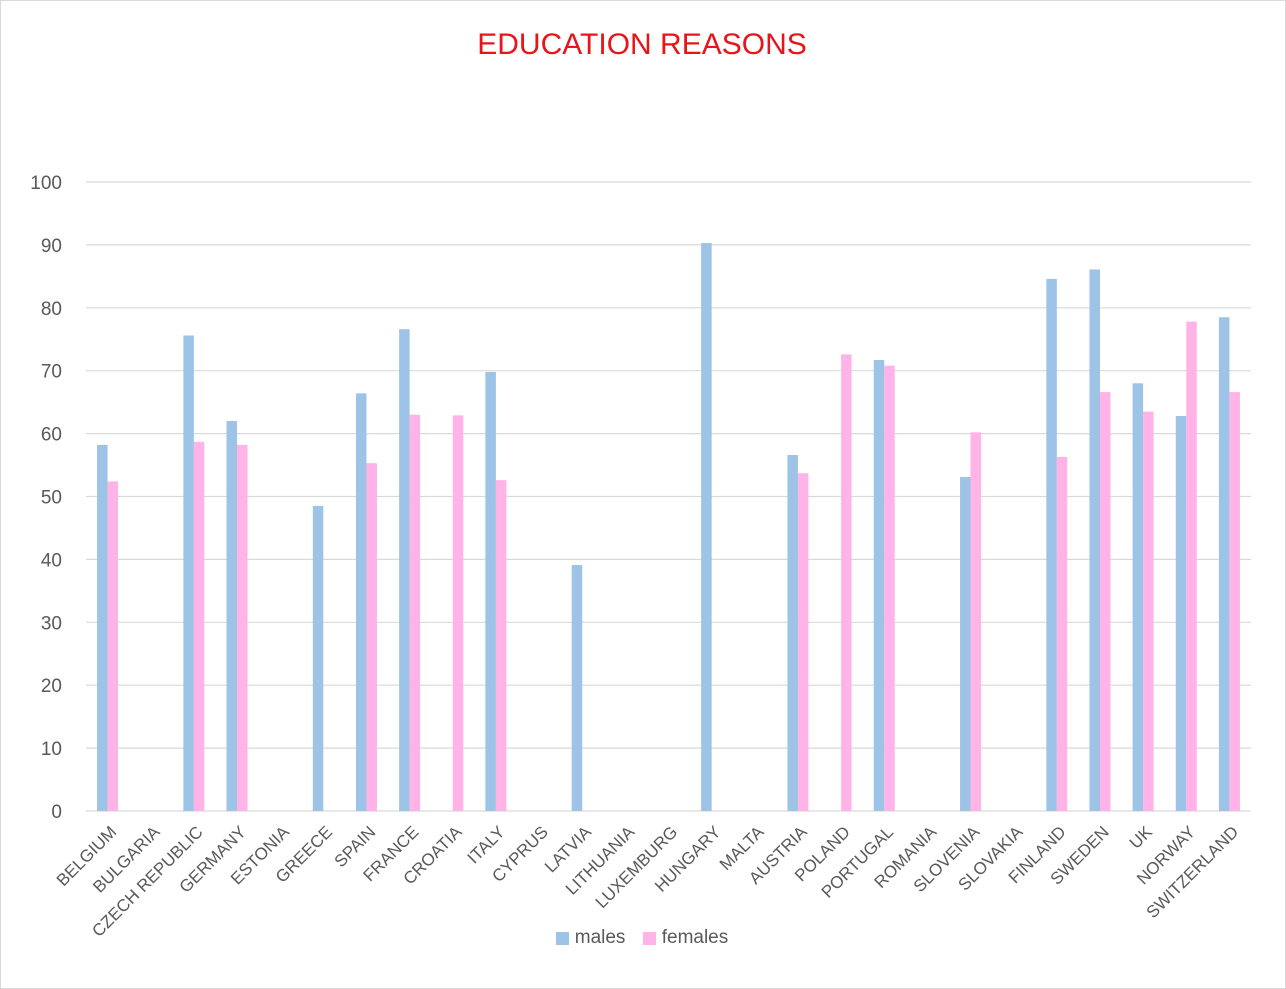 Image resolution: width=1286 pixels, height=989 pixels. I want to click on bar-males-switzerland, so click(1224, 564).